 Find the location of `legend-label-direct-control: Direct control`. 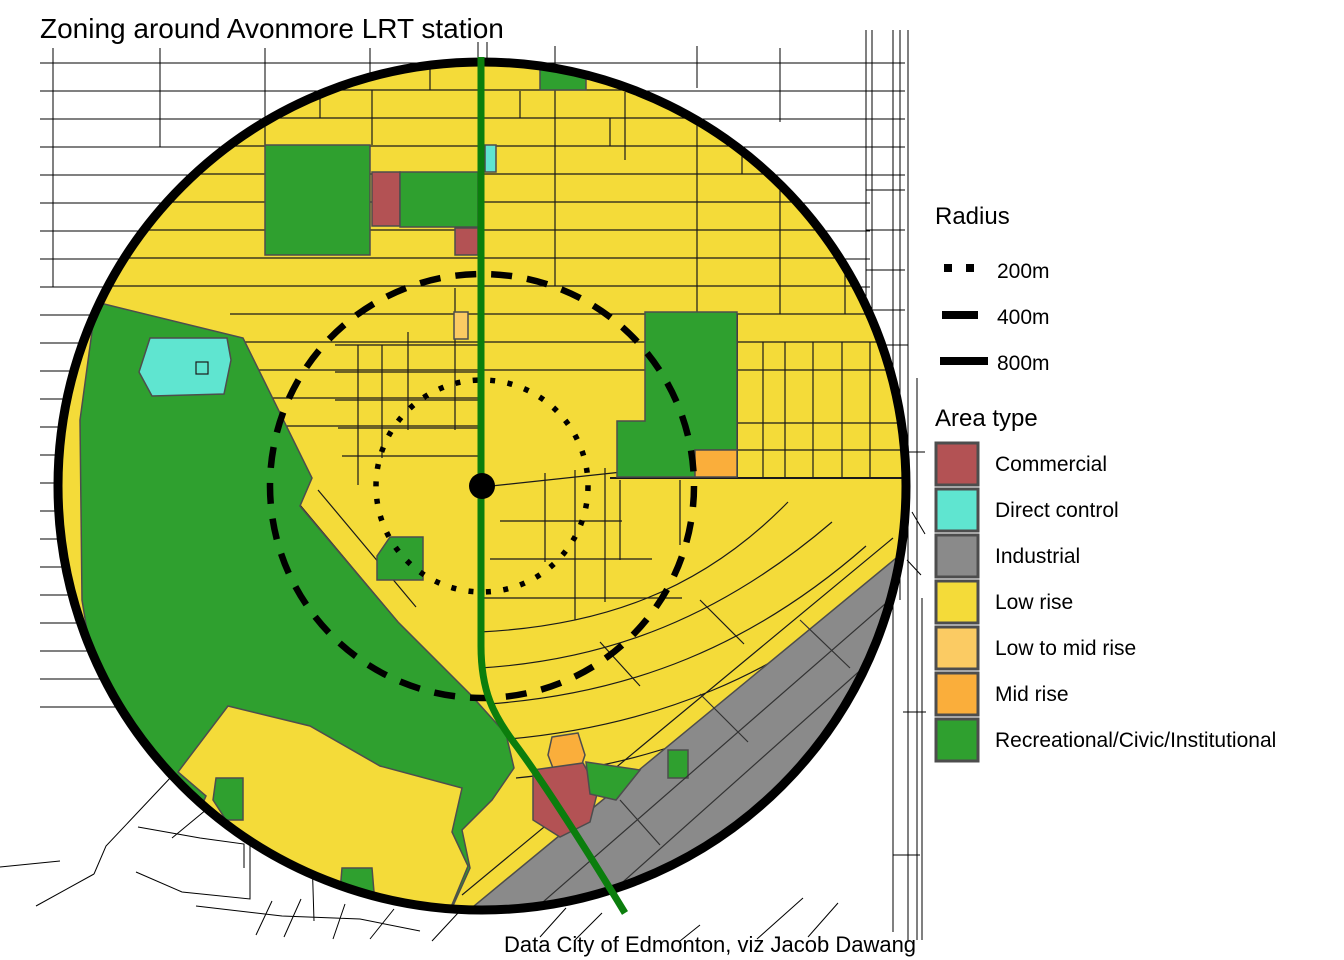

legend-label-direct-control: Direct control is located at coordinates (1057, 510).